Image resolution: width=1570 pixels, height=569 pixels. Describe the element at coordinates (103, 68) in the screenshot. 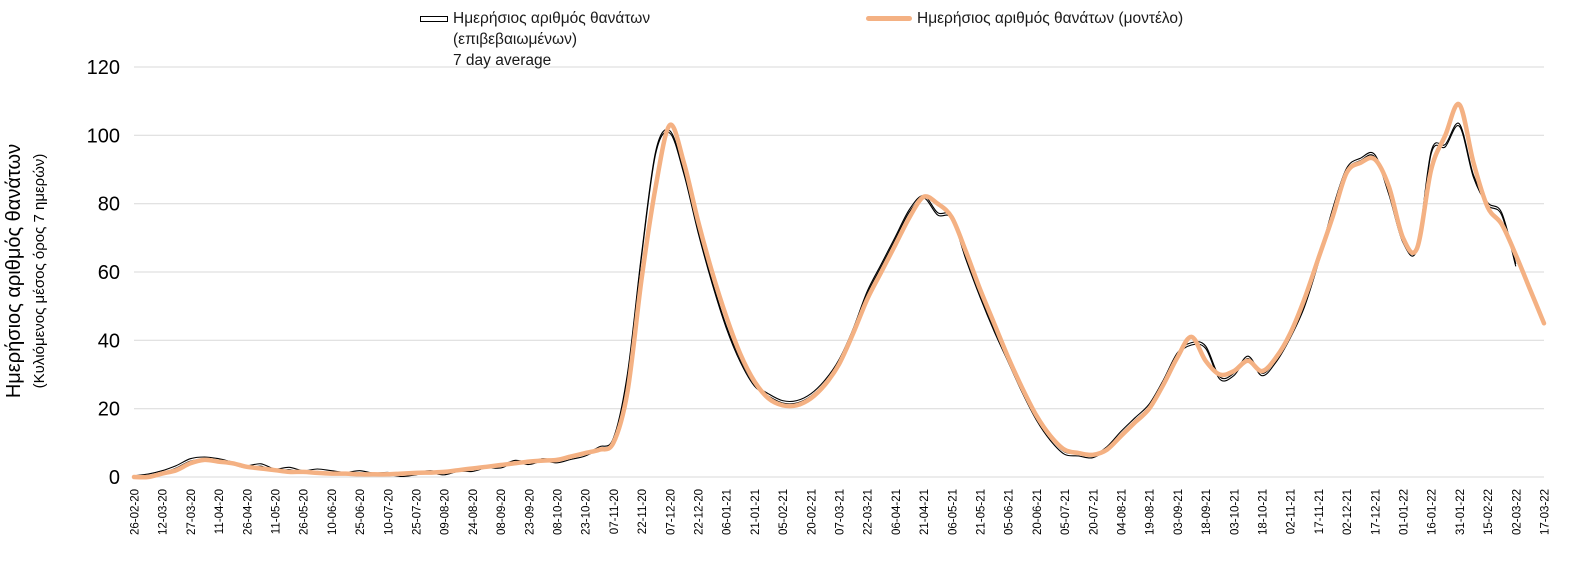

I see `y-tick-label: 120` at that location.